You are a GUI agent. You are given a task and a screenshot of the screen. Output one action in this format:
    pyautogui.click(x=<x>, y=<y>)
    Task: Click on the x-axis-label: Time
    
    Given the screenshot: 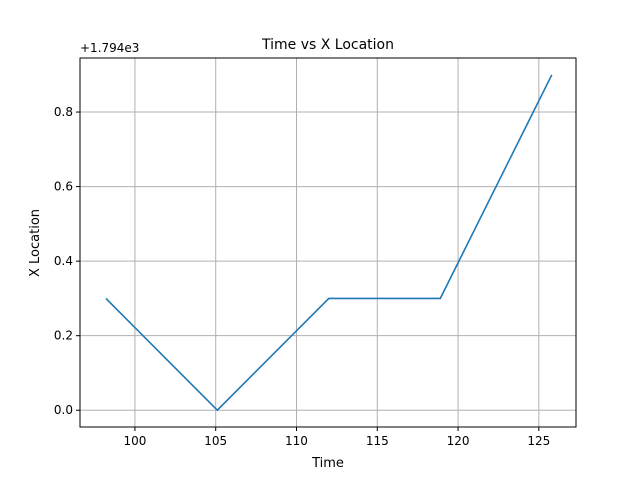 What is the action you would take?
    pyautogui.click(x=327, y=463)
    